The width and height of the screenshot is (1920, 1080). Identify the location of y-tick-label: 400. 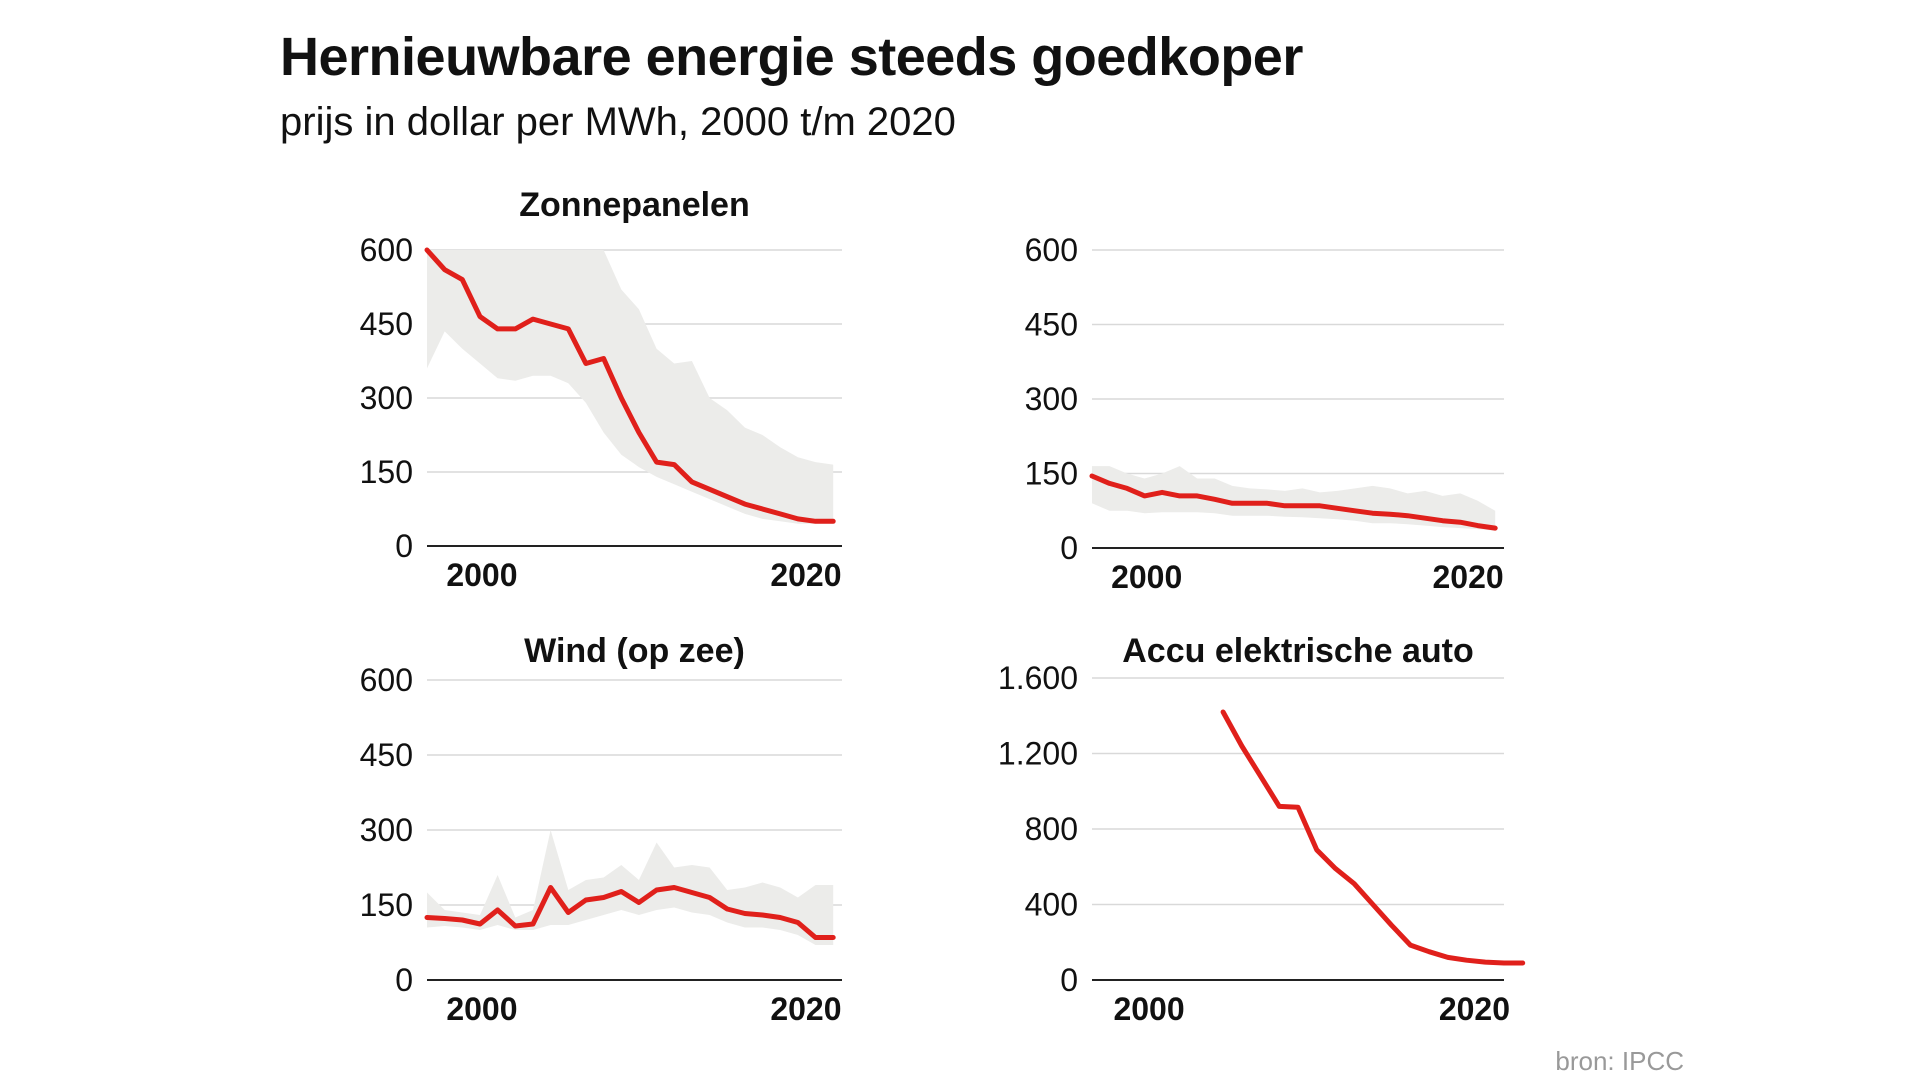
(1051, 905).